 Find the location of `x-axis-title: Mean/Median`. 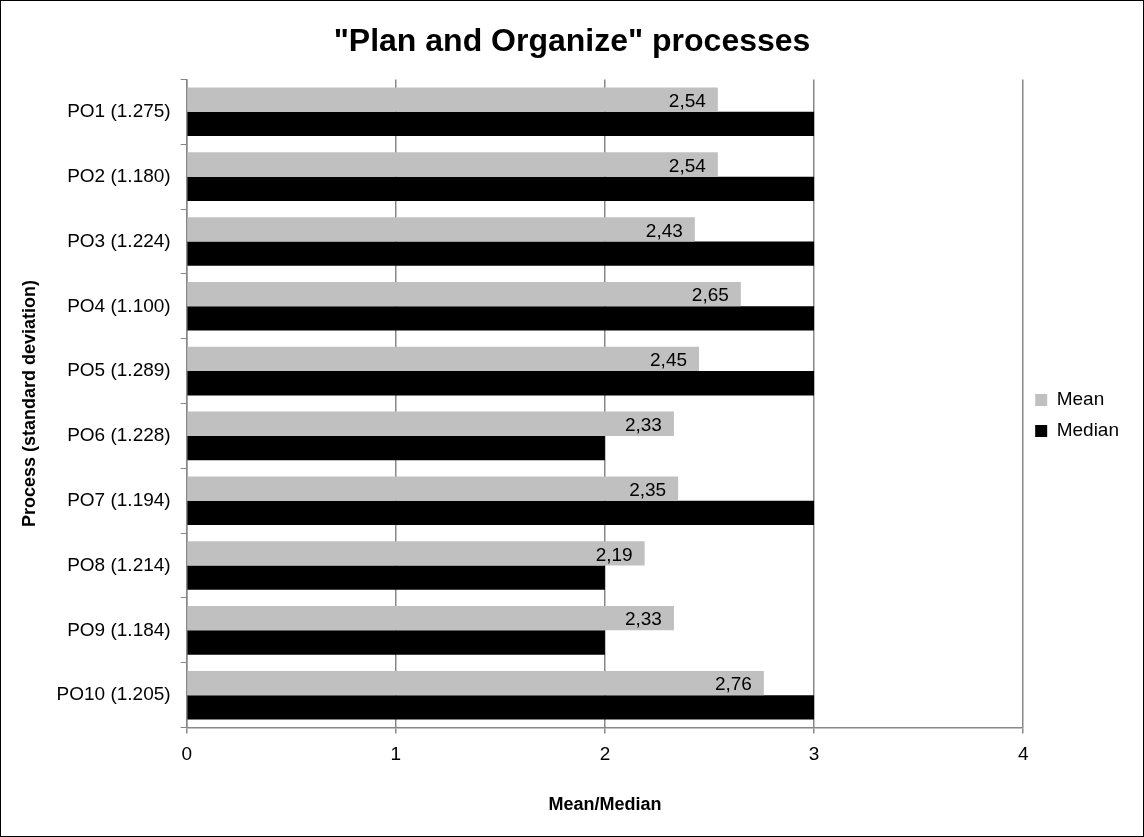

x-axis-title: Mean/Median is located at coordinates (605, 804).